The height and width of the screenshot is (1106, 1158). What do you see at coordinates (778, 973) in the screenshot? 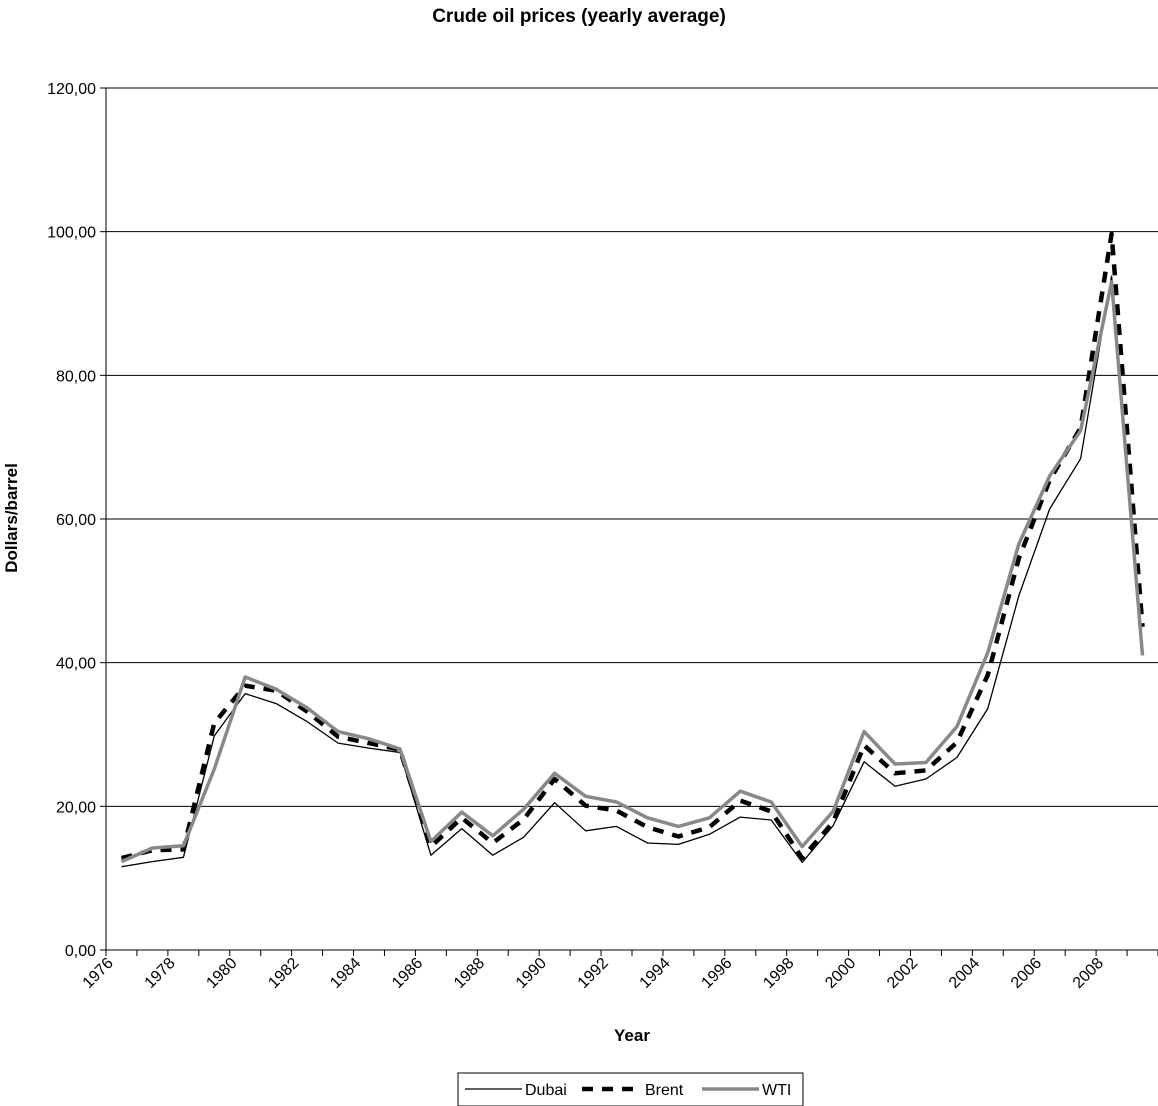
I see `x-tick-label: 1998` at bounding box center [778, 973].